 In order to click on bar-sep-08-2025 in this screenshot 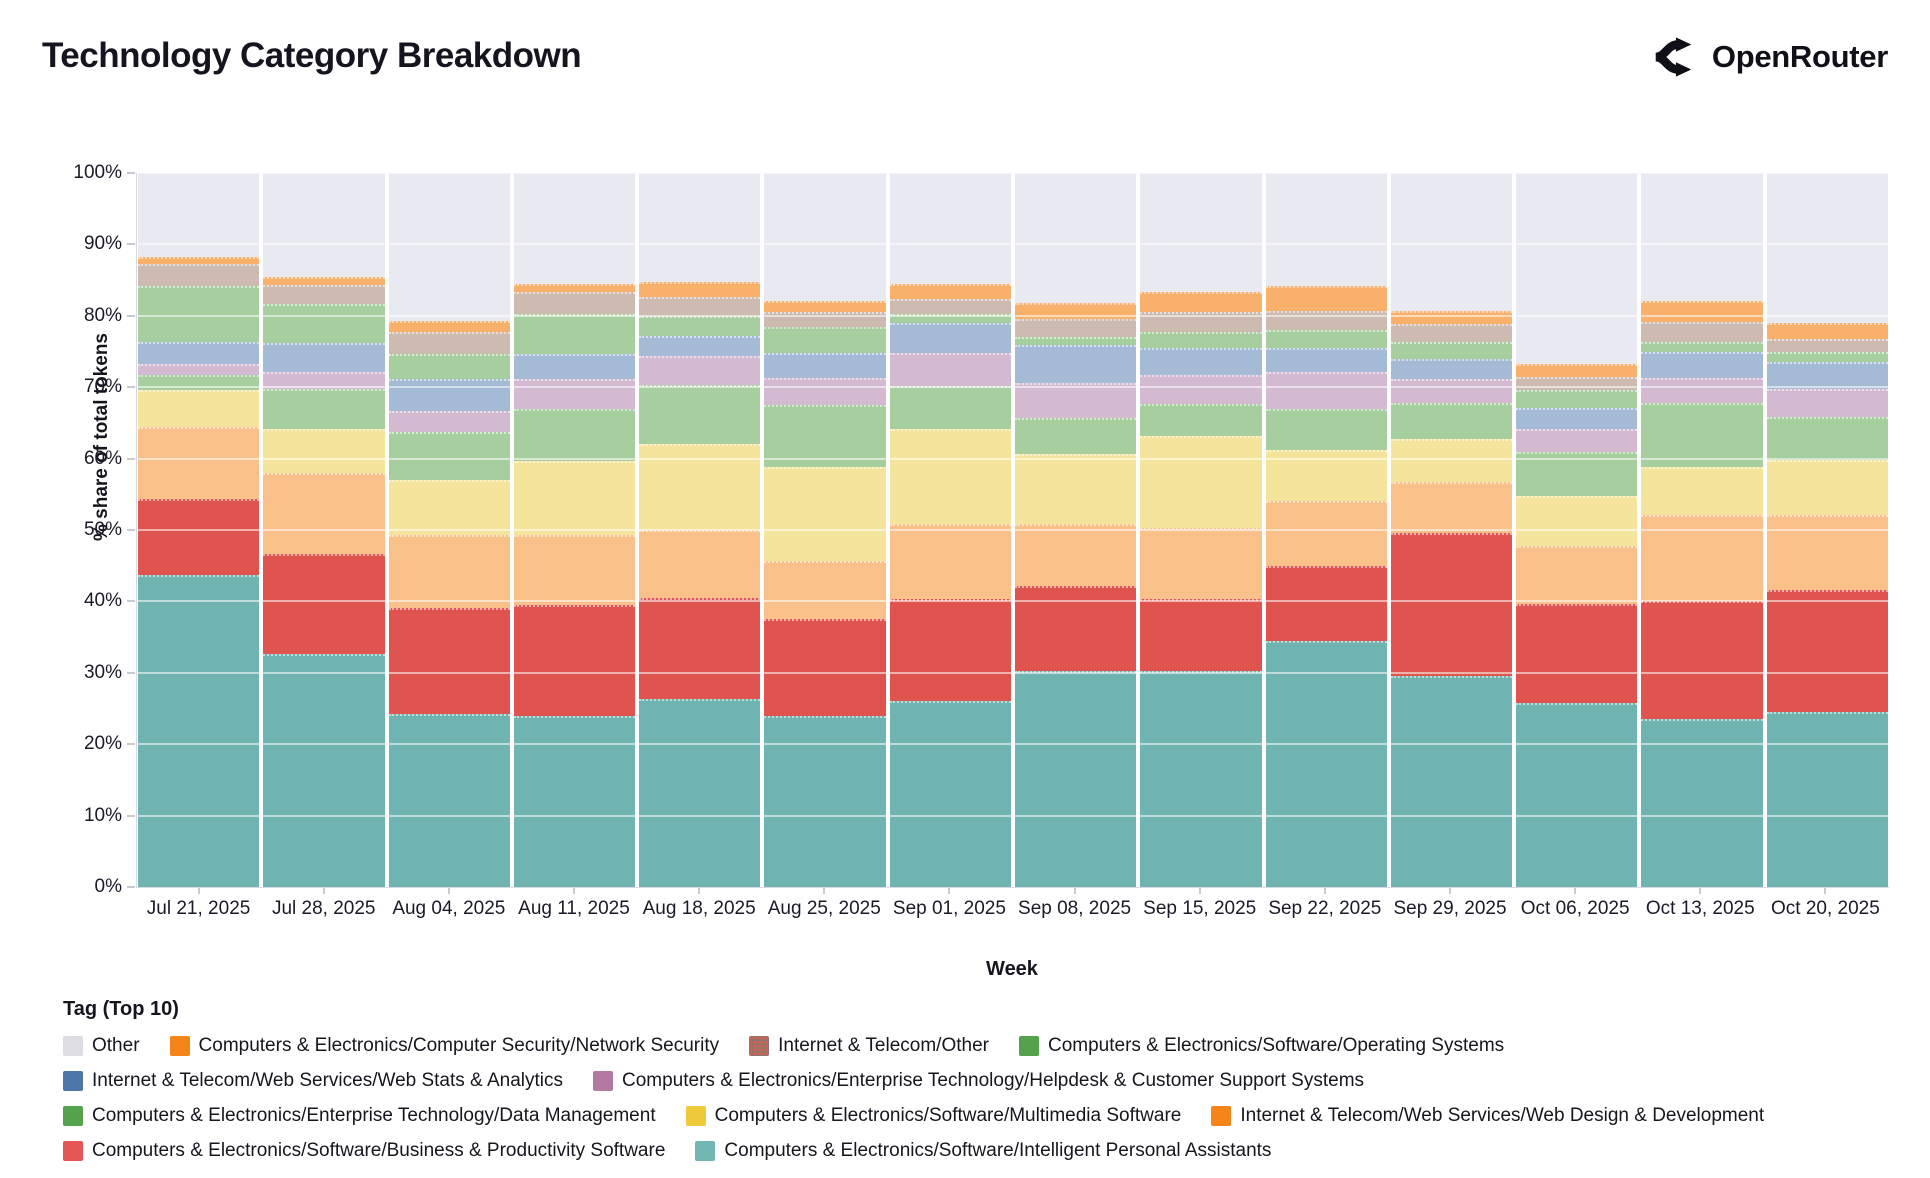, I will do `click(1075, 530)`.